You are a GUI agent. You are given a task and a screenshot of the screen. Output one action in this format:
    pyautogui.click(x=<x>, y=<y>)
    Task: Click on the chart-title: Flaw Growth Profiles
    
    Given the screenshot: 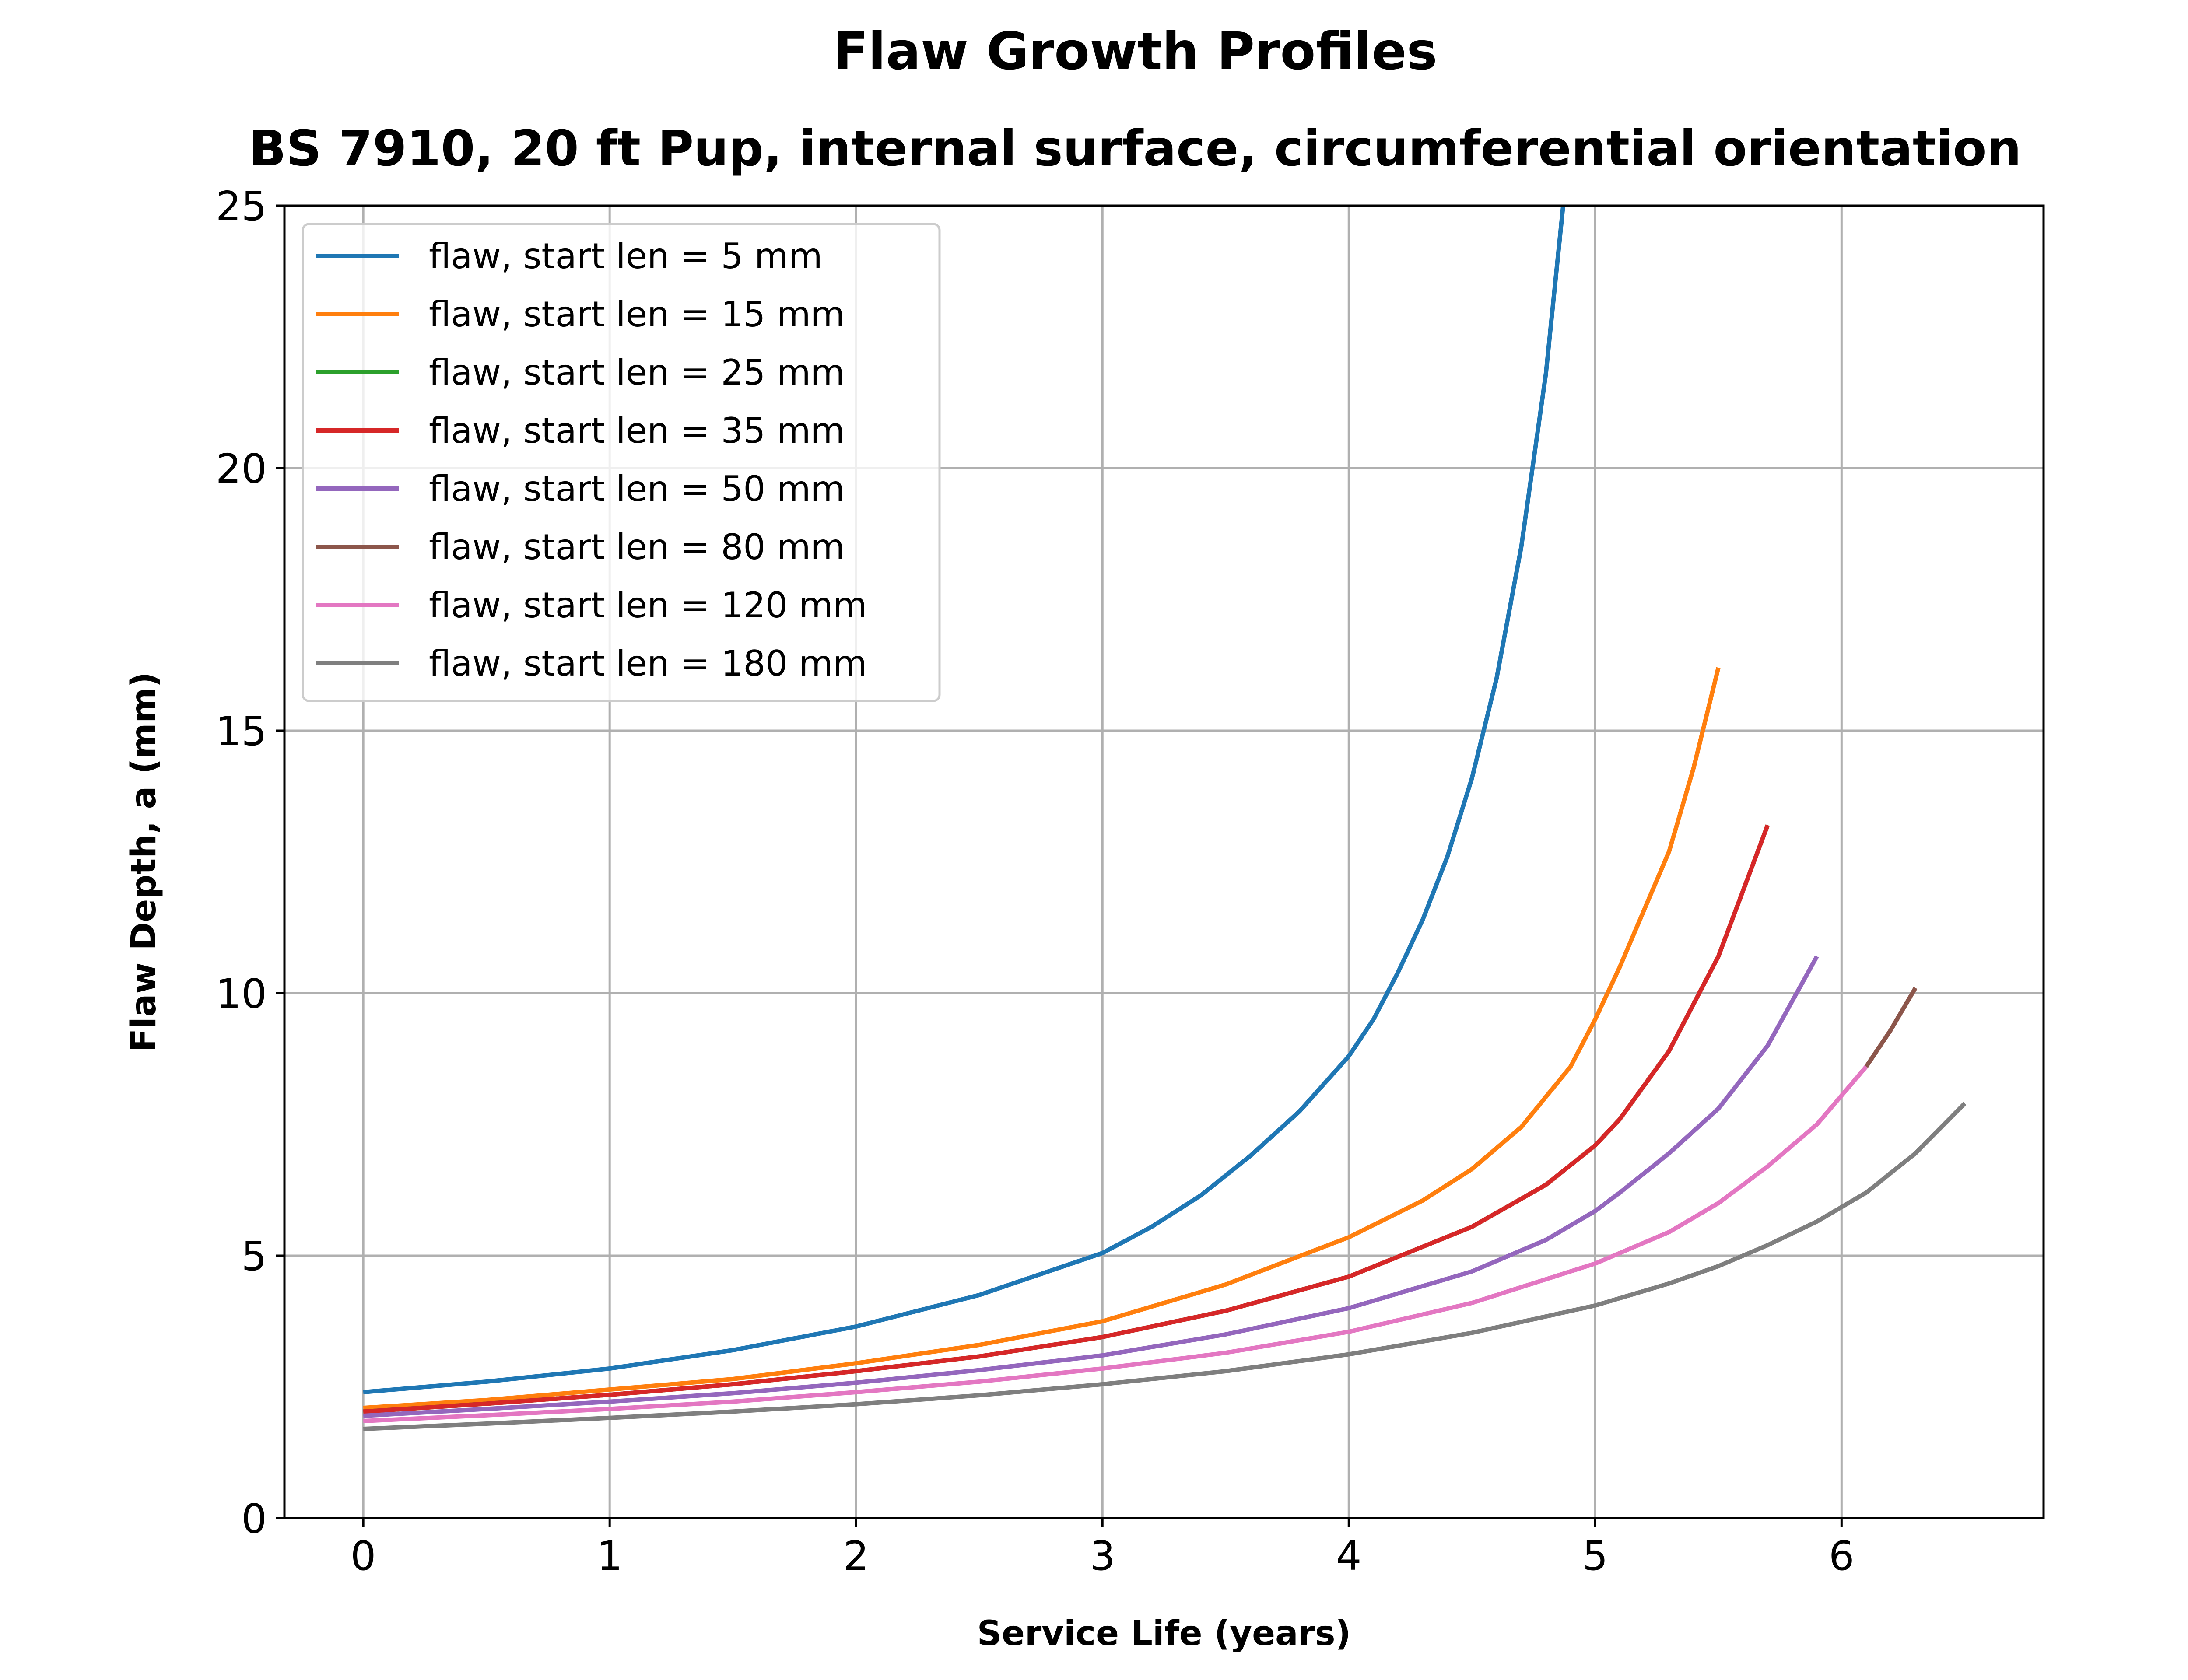 What is the action you would take?
    pyautogui.click(x=1135, y=51)
    